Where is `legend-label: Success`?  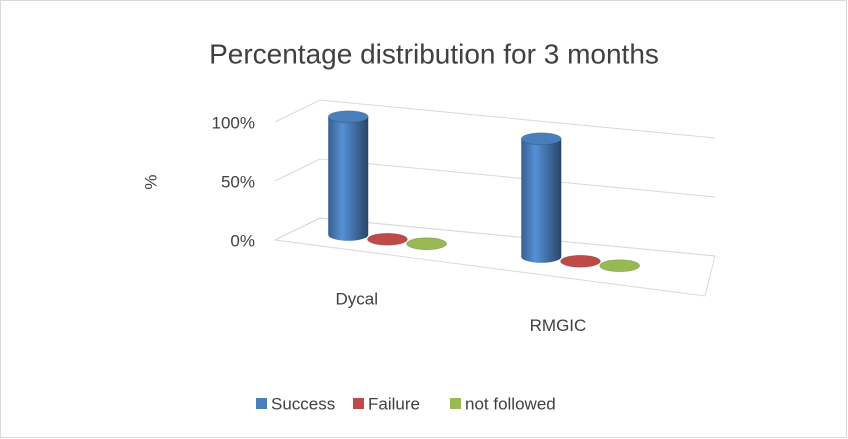 legend-label: Success is located at coordinates (303, 403).